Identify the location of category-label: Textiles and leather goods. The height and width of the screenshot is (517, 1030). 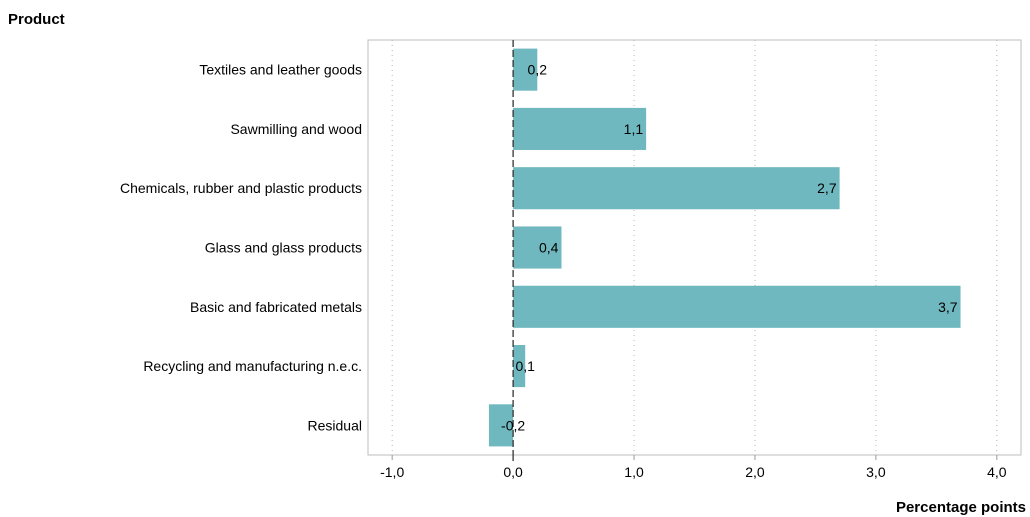
(280, 70).